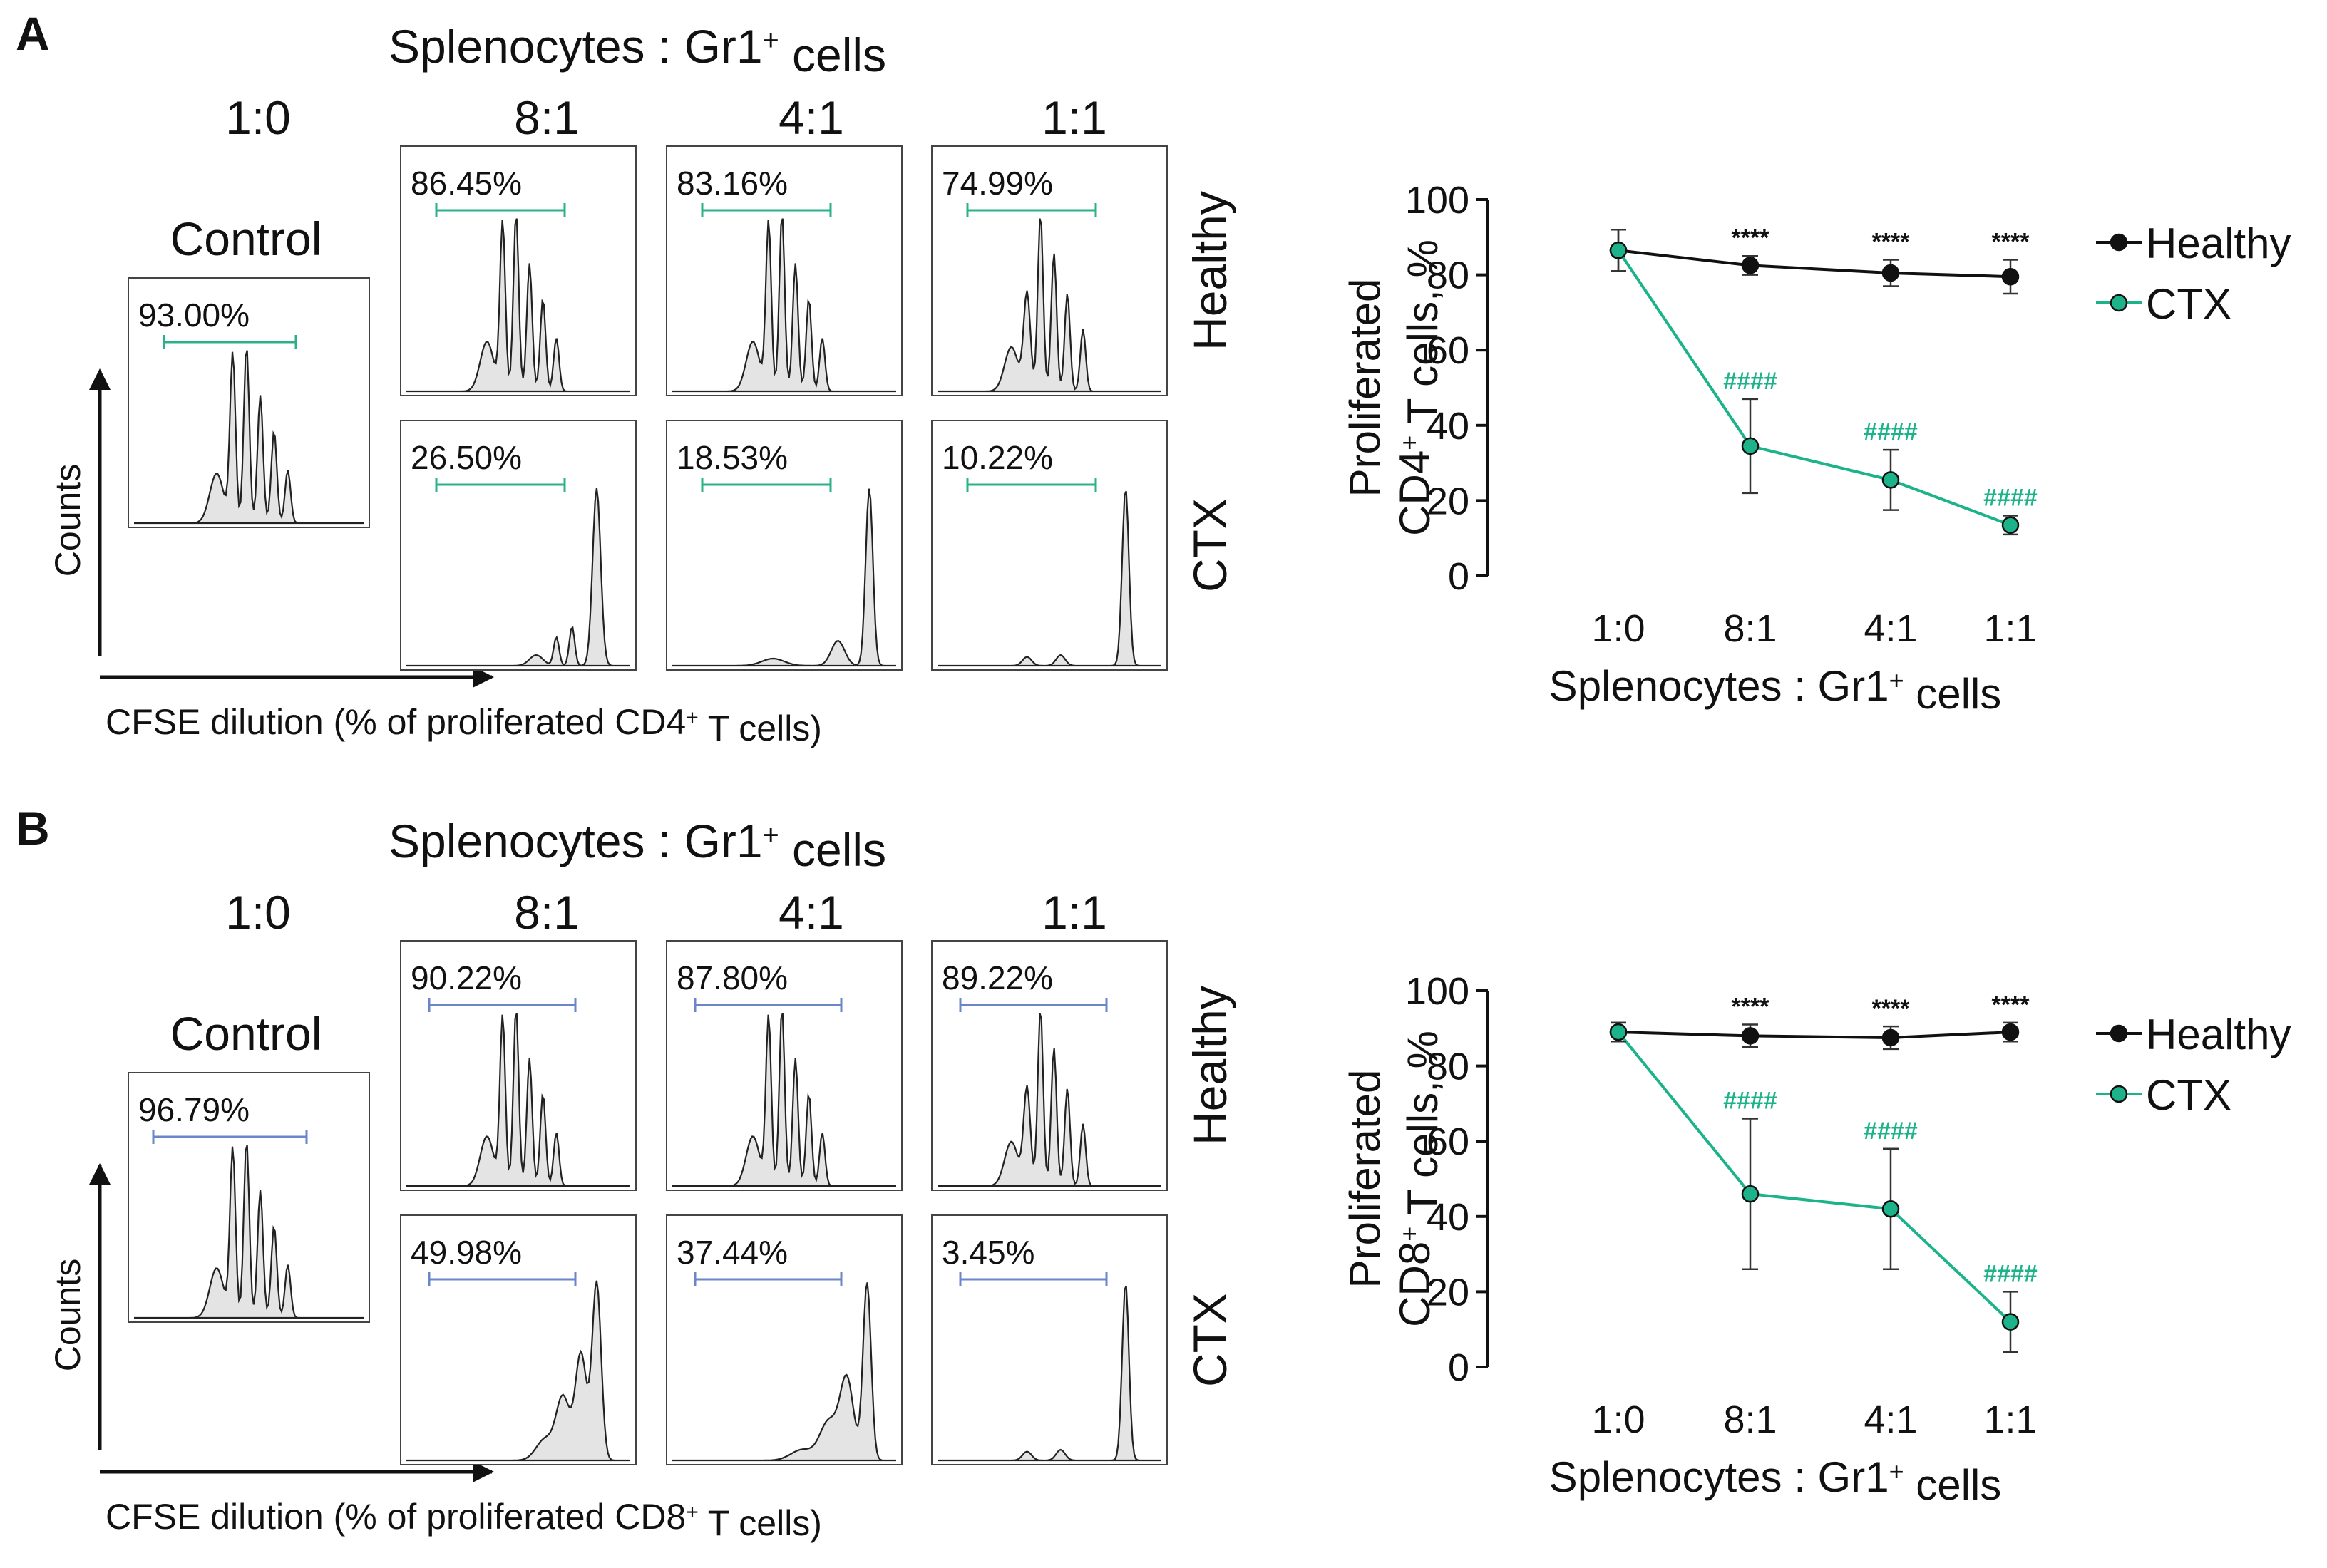 This screenshot has height=1568, width=2327. I want to click on gate-percent: 93.00%, so click(194, 315).